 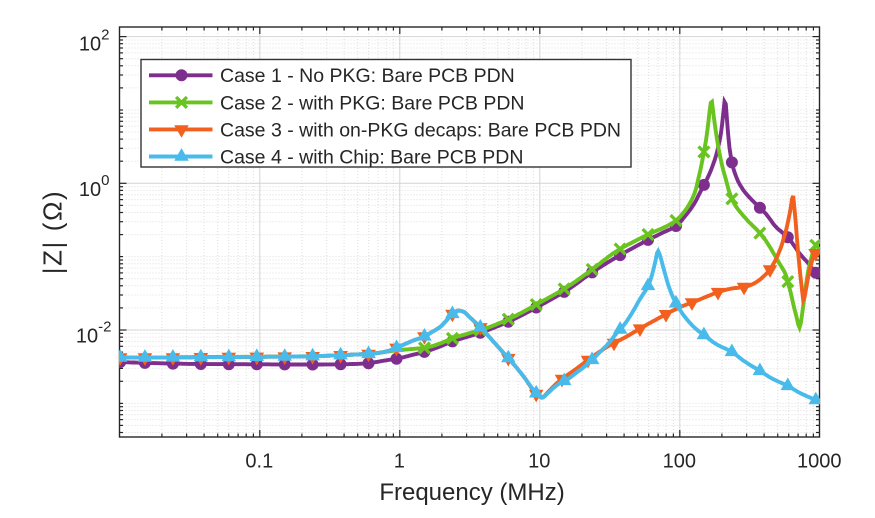 I want to click on svg-text: 10, so click(x=539, y=462).